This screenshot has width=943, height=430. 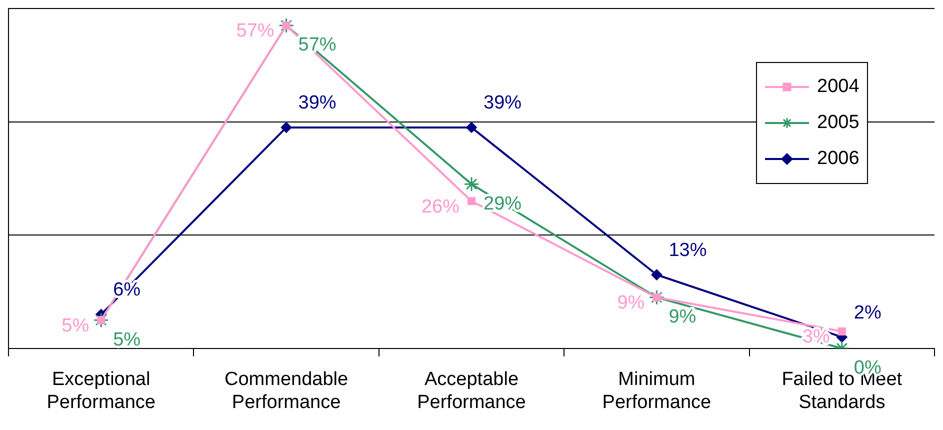 I want to click on x-tick-label: Exceptional Performance, so click(x=101, y=391).